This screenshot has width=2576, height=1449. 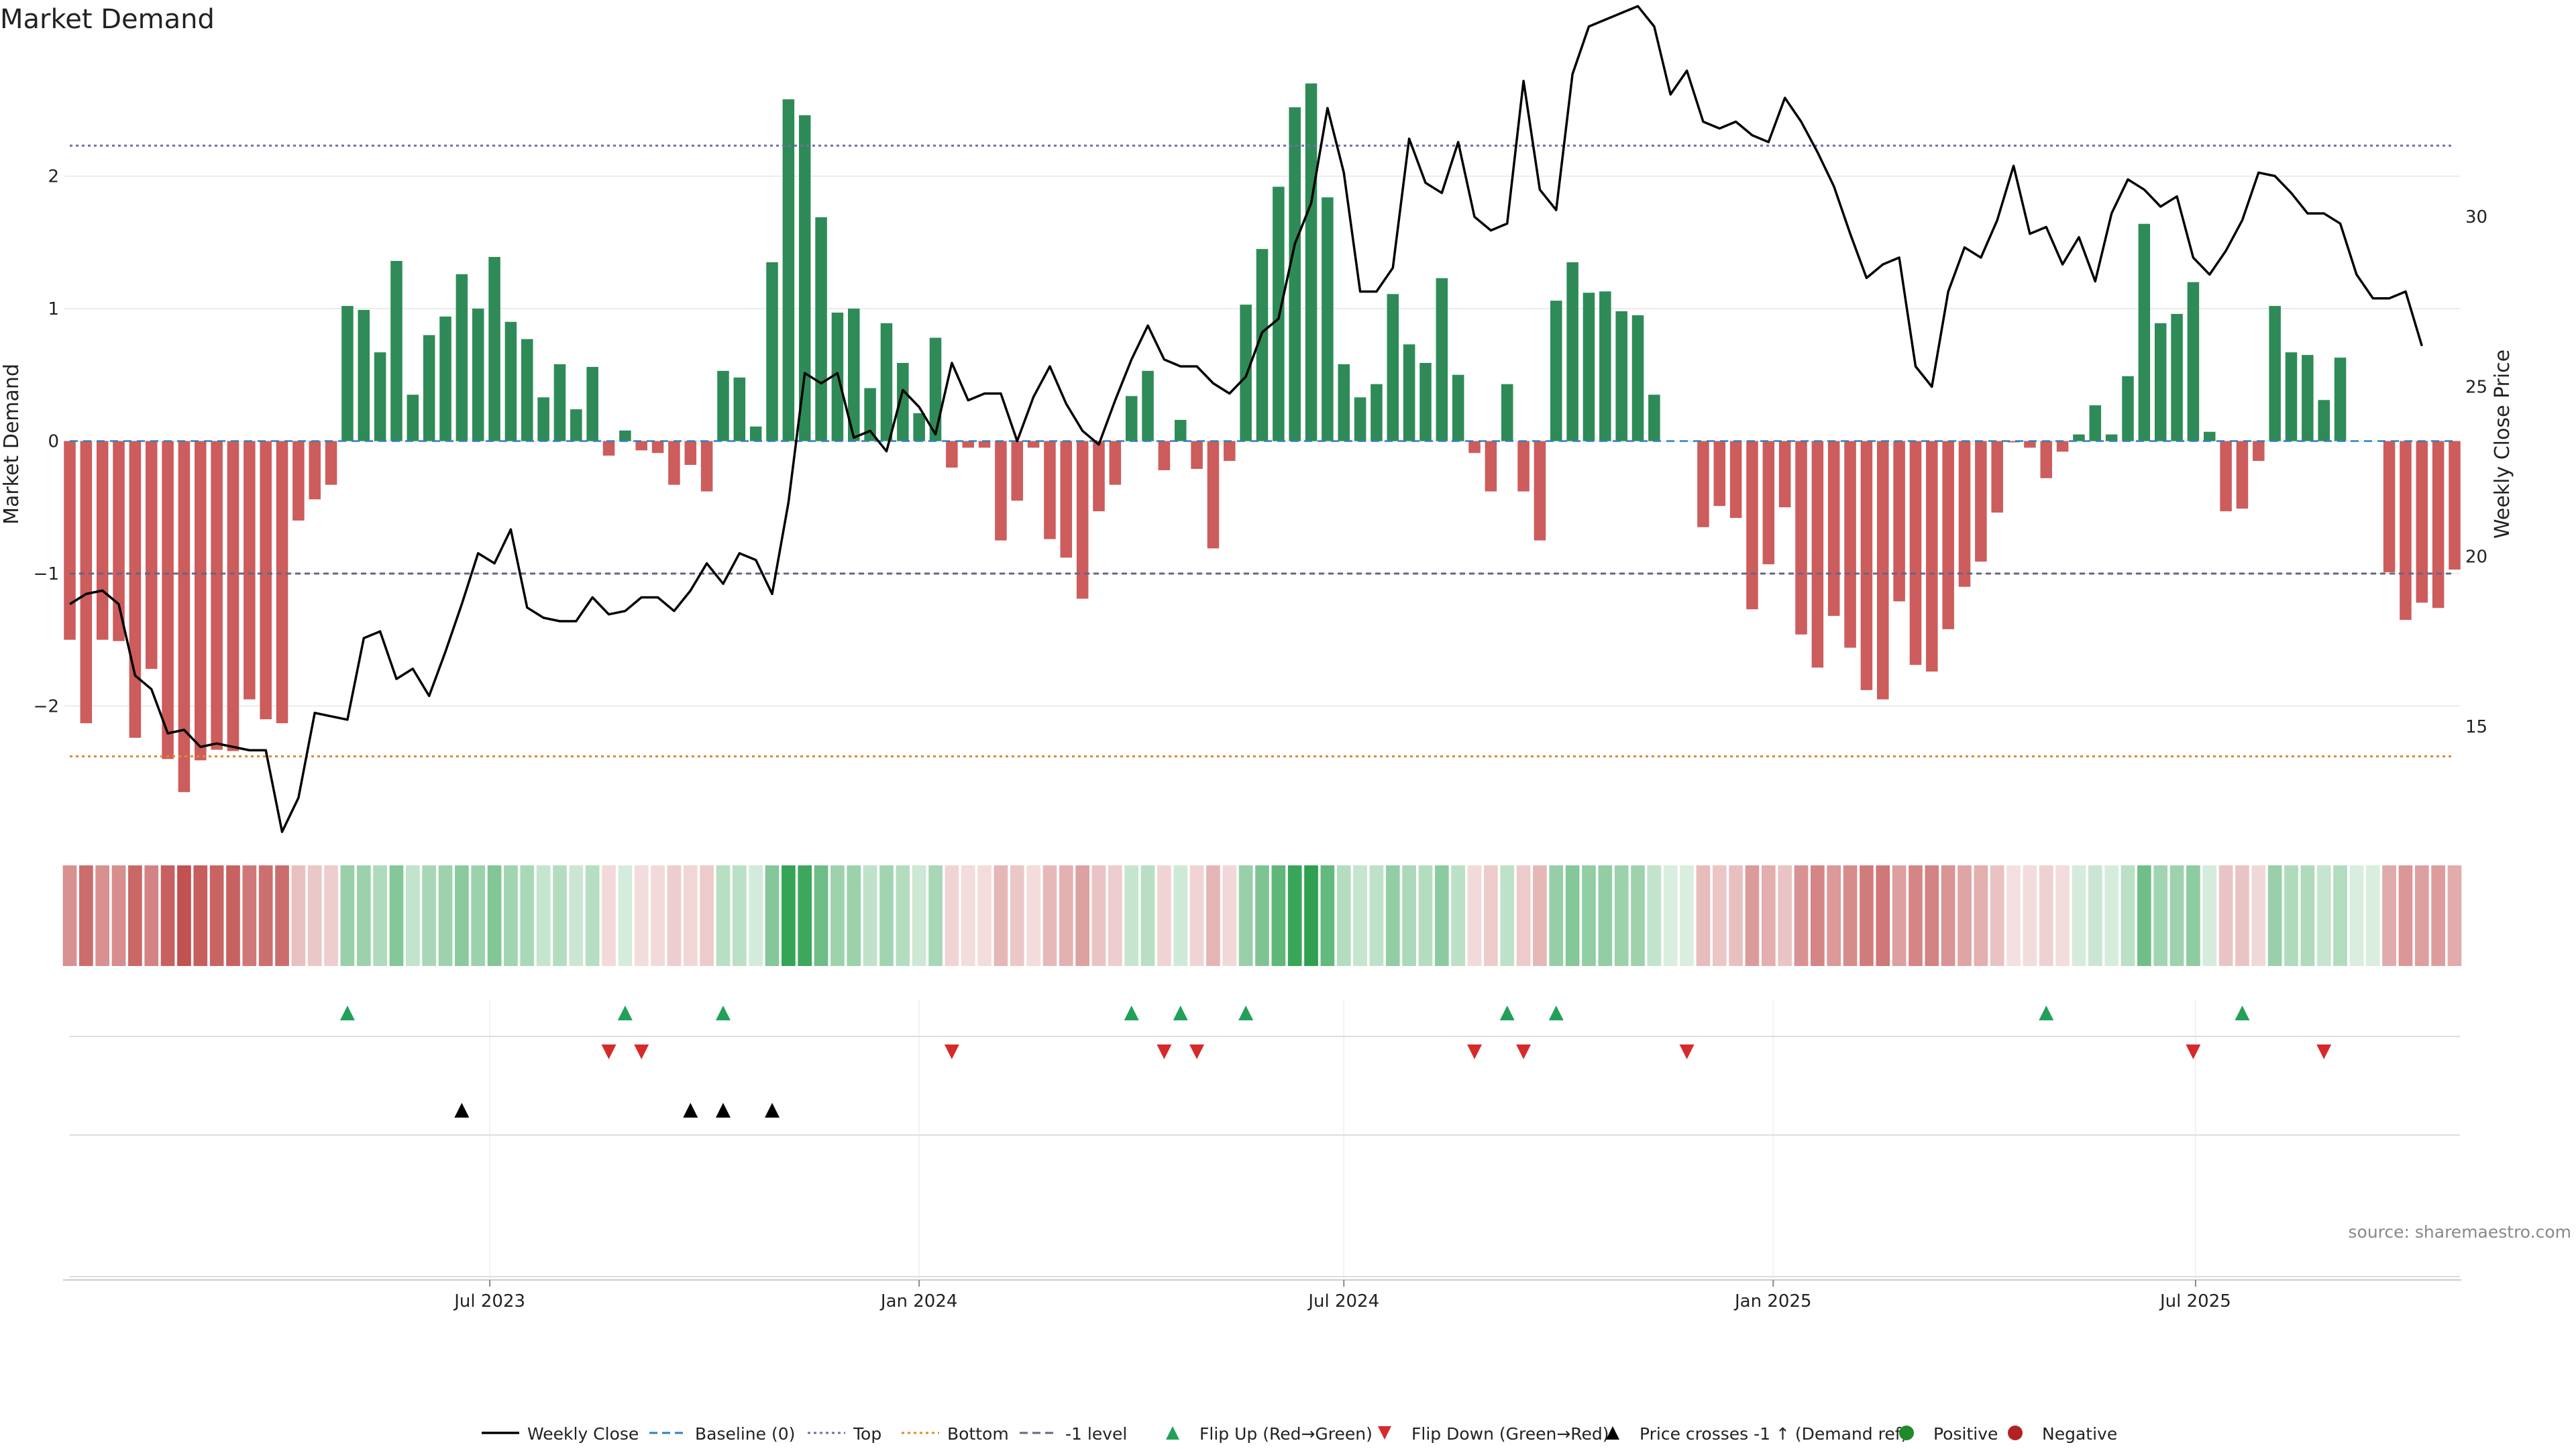 What do you see at coordinates (1756, 1434) in the screenshot?
I see `legend-item: Price crosses -1 ↑ (Demand ref)` at bounding box center [1756, 1434].